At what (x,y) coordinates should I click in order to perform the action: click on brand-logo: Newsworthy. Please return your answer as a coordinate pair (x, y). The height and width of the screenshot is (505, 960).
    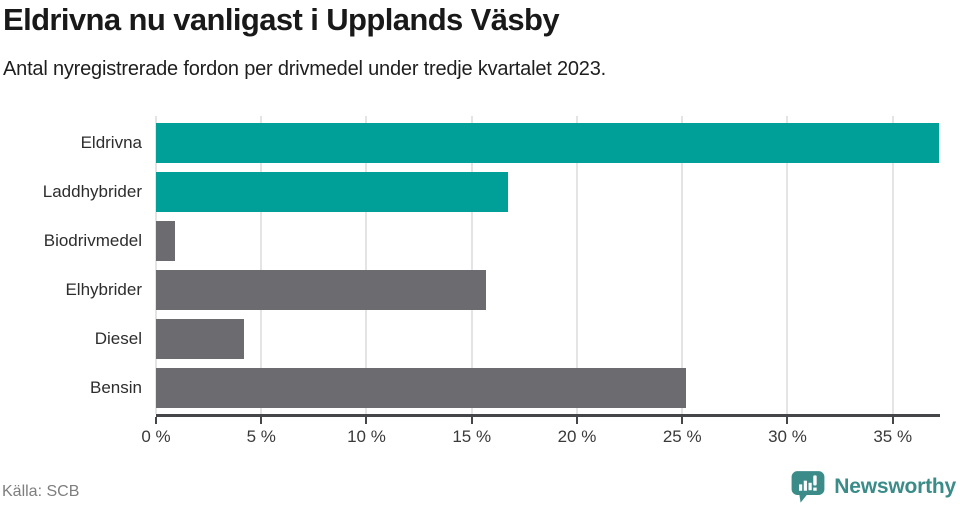
    Looking at the image, I should click on (873, 486).